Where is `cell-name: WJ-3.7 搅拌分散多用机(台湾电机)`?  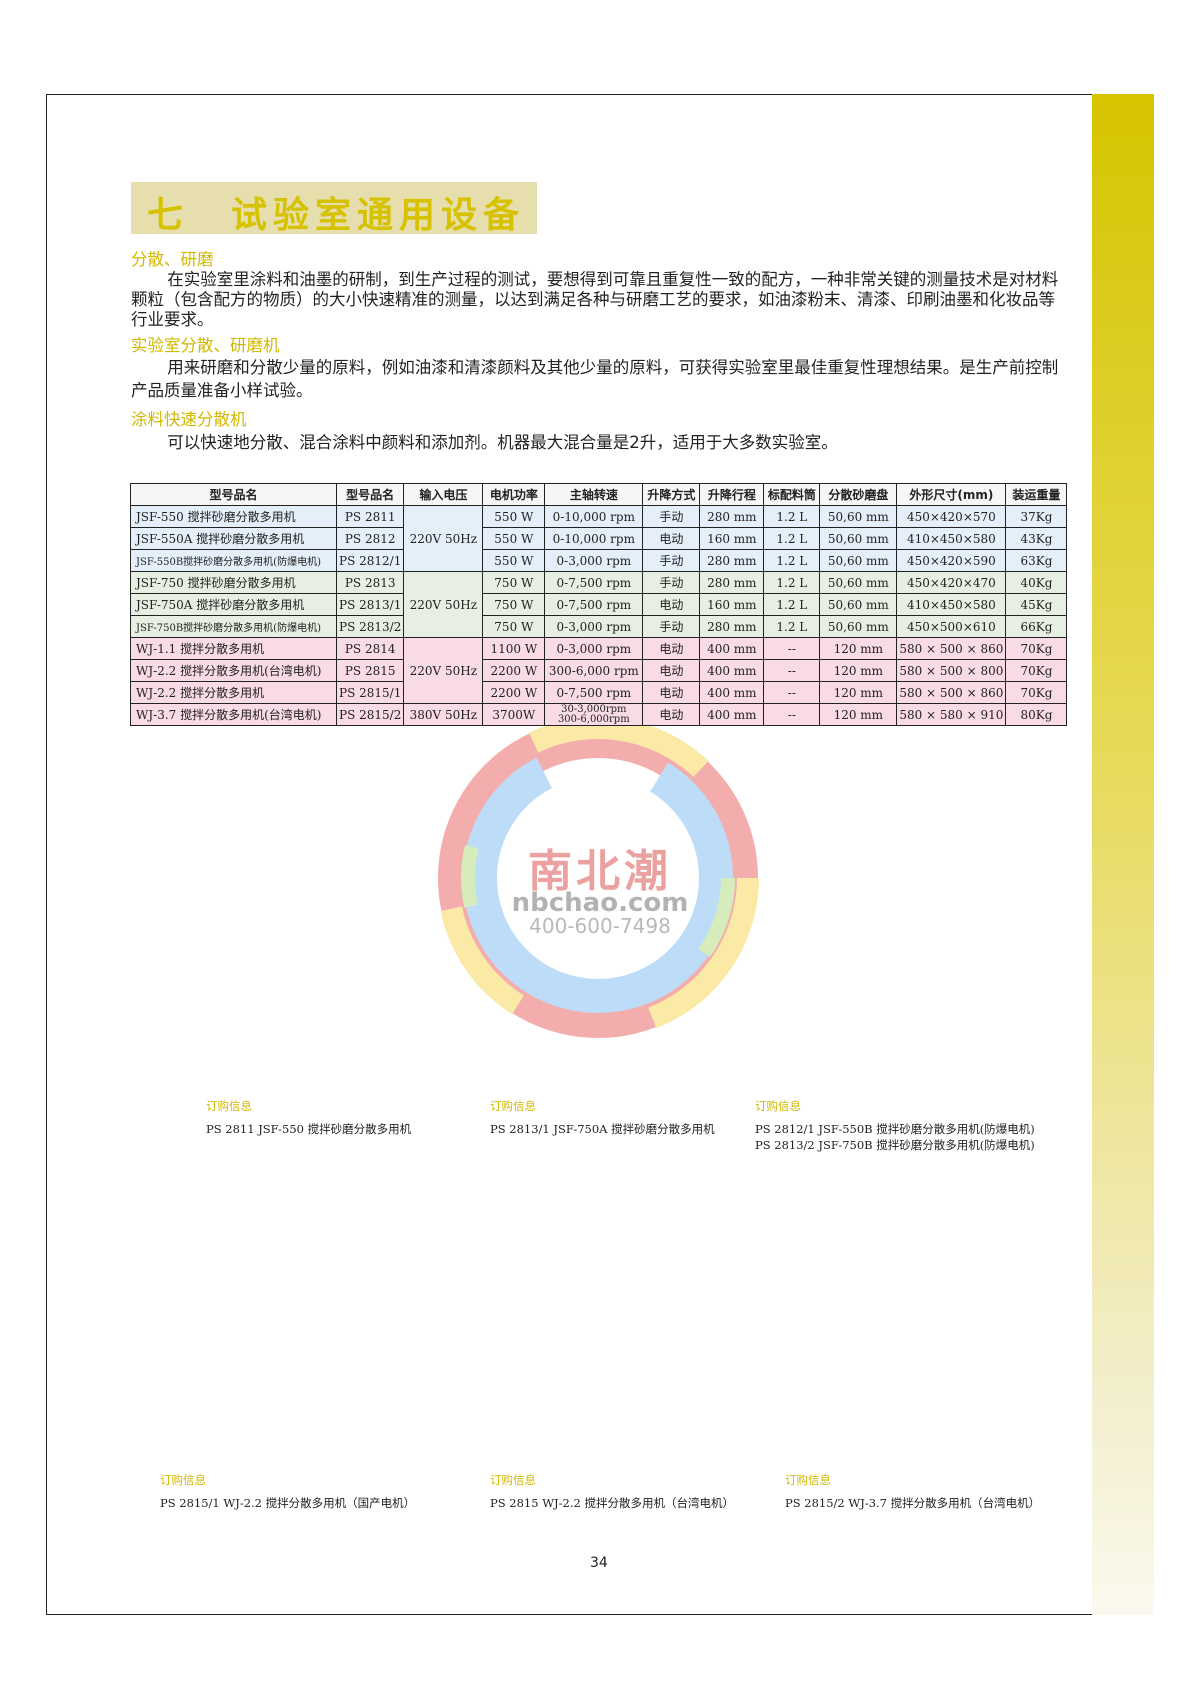 cell-name: WJ-3.7 搅拌分散多用机(台湾电机) is located at coordinates (233, 714).